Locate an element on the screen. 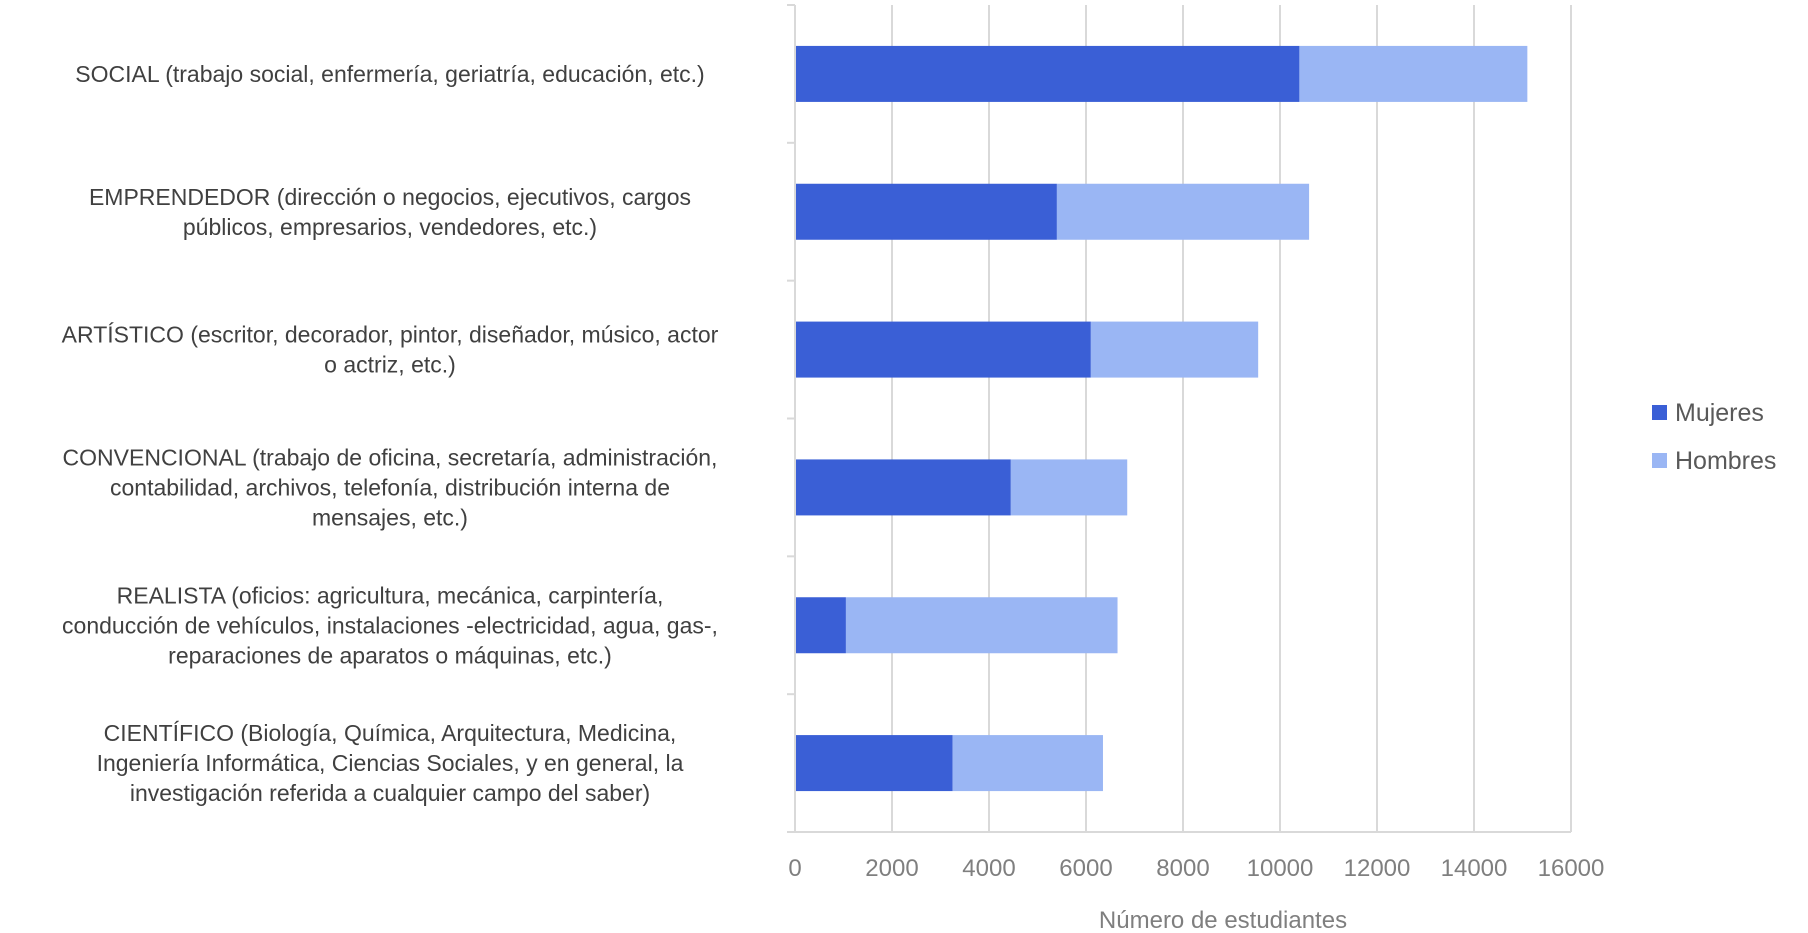  legend-swatch-mujeres is located at coordinates (1659, 412).